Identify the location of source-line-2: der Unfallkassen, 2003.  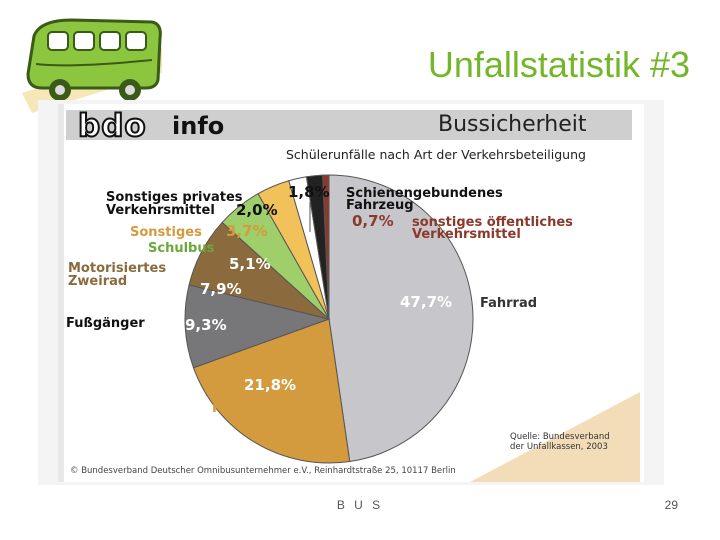
(559, 447).